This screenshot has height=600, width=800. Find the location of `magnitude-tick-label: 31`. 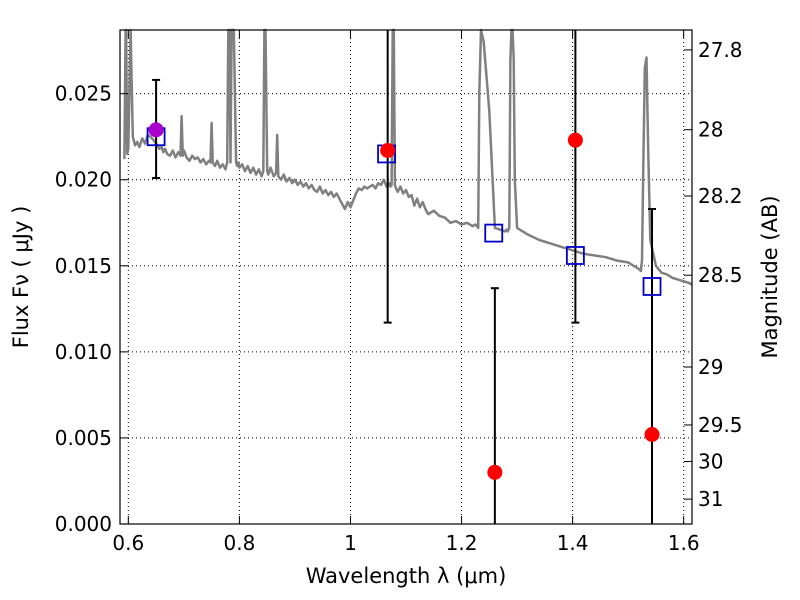

magnitude-tick-label: 31 is located at coordinates (710, 499).